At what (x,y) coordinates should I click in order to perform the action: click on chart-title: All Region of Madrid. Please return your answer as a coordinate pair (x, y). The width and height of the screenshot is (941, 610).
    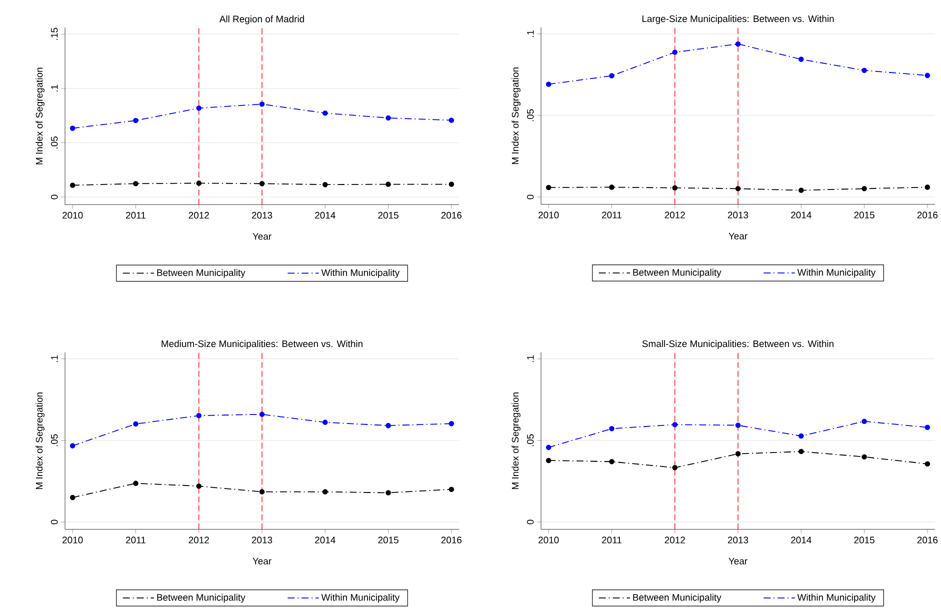
    Looking at the image, I should click on (261, 19).